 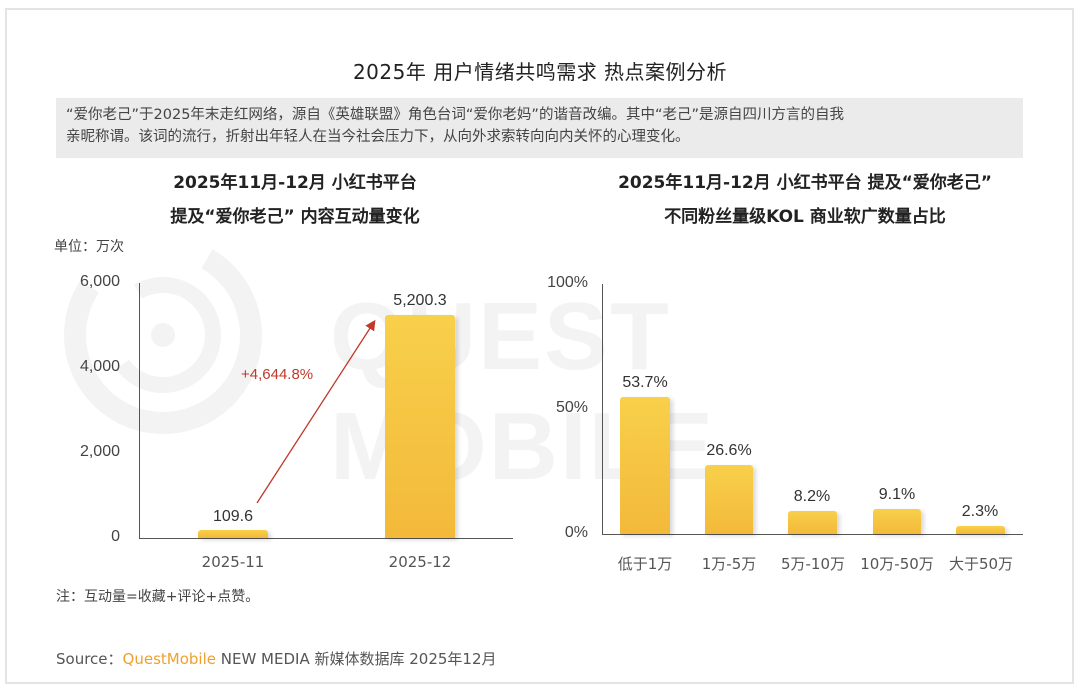 I want to click on left-x-axis, so click(x=326, y=538).